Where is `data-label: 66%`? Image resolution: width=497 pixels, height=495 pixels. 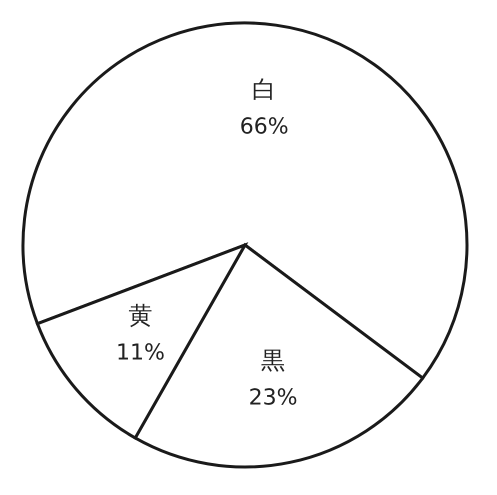 data-label: 66% is located at coordinates (264, 127).